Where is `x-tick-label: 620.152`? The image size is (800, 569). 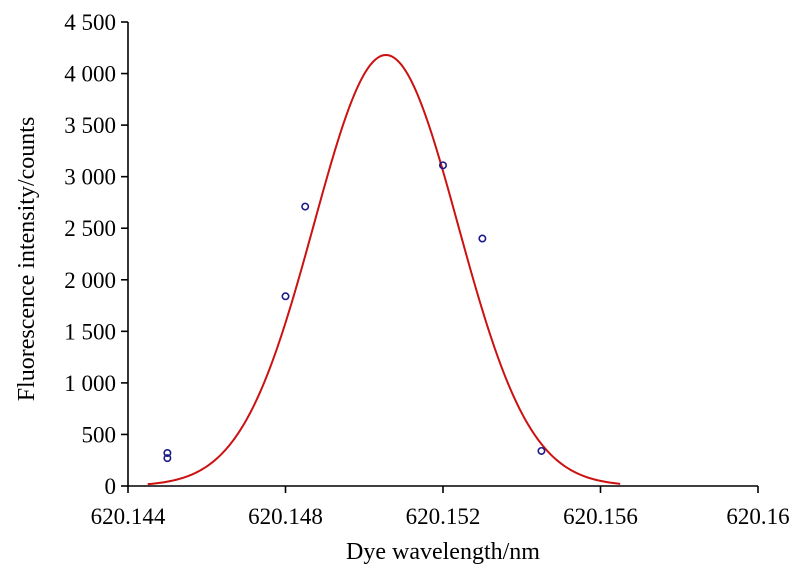
x-tick-label: 620.152 is located at coordinates (443, 516).